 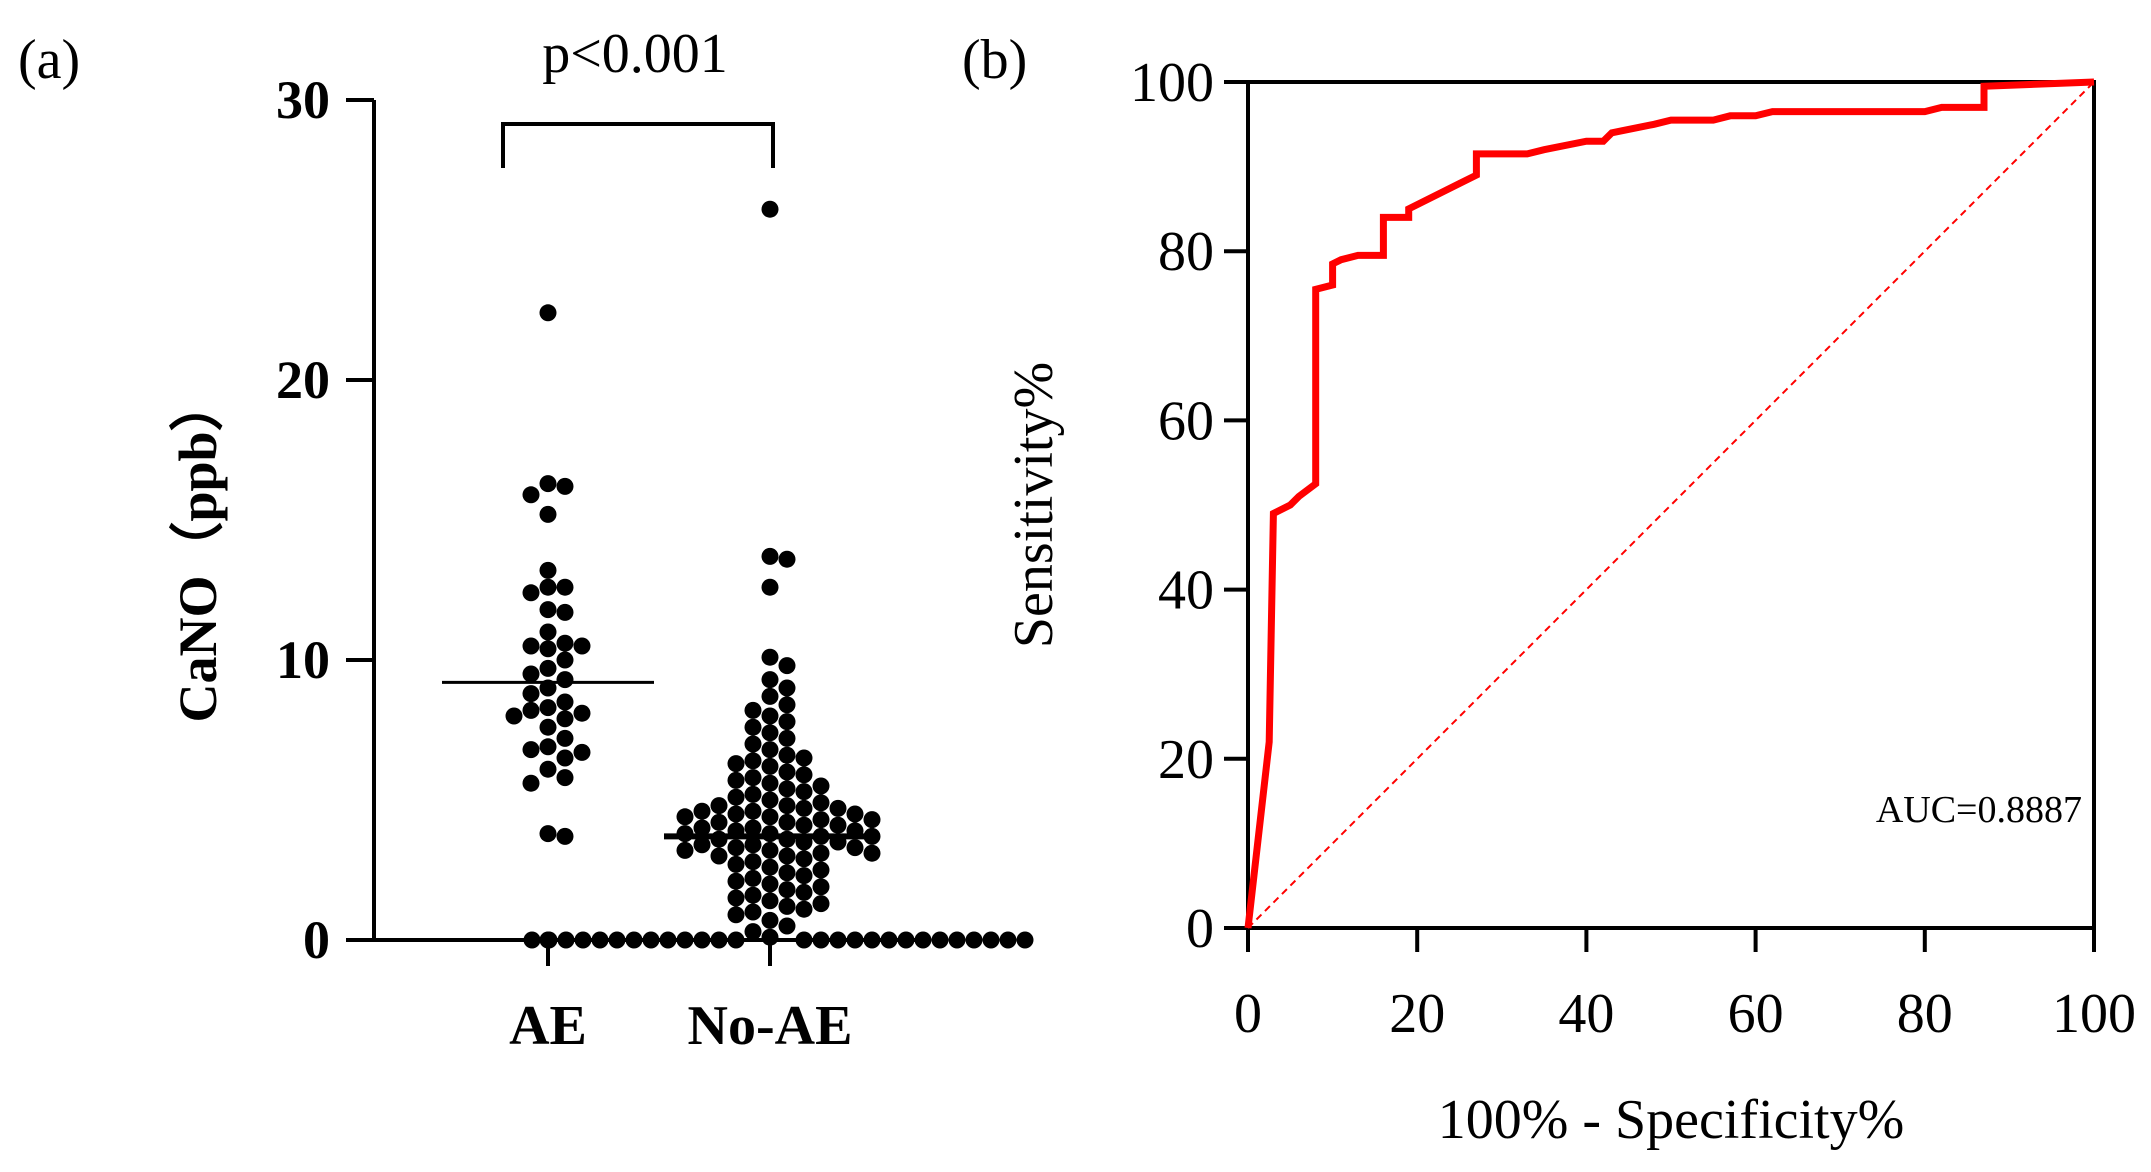 I want to click on x-tick-label-b: 100, so click(x=2094, y=1014).